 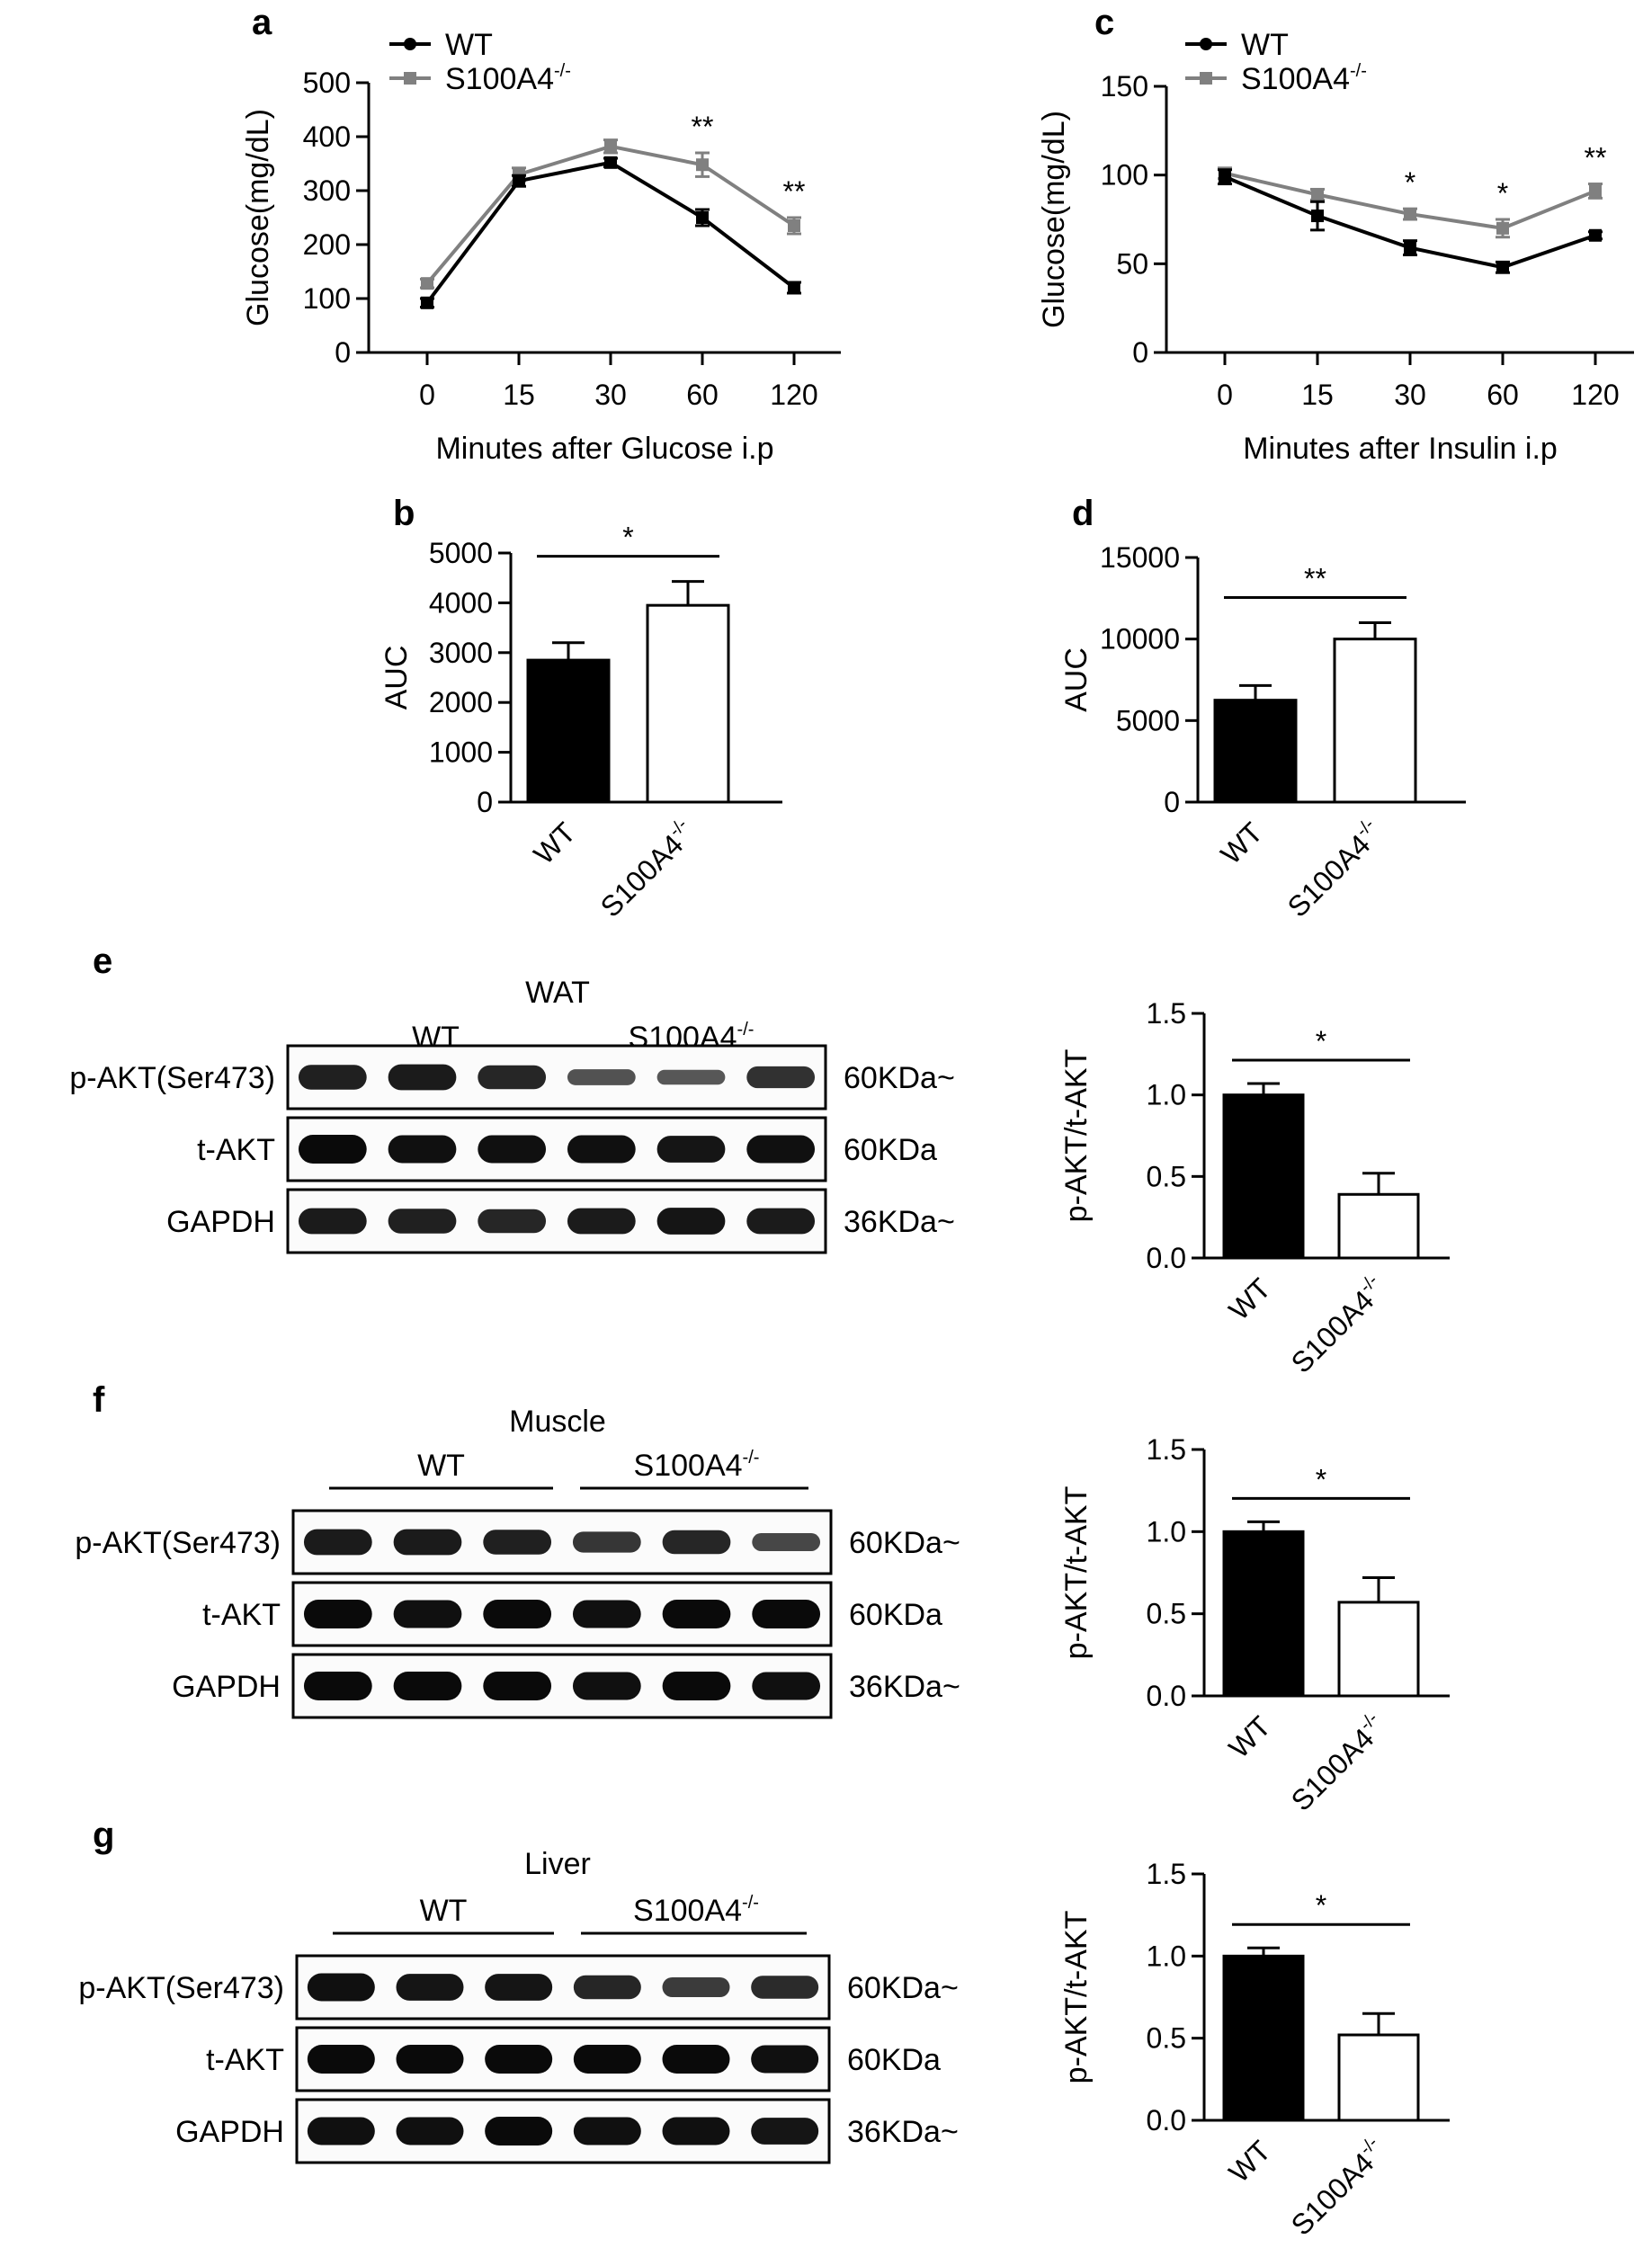 I want to click on y-tick-label: 5000, so click(x=1148, y=720).